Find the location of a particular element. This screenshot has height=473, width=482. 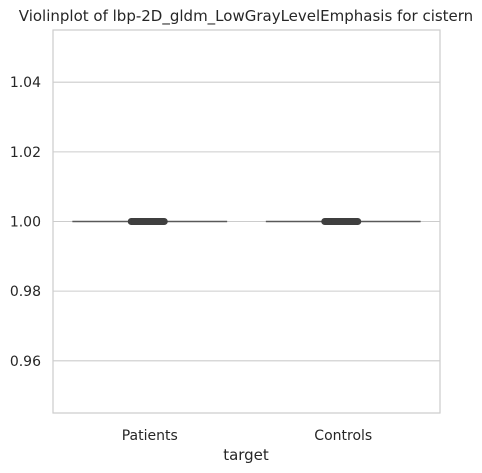

y-tick-label: 1.04 is located at coordinates (25, 83).